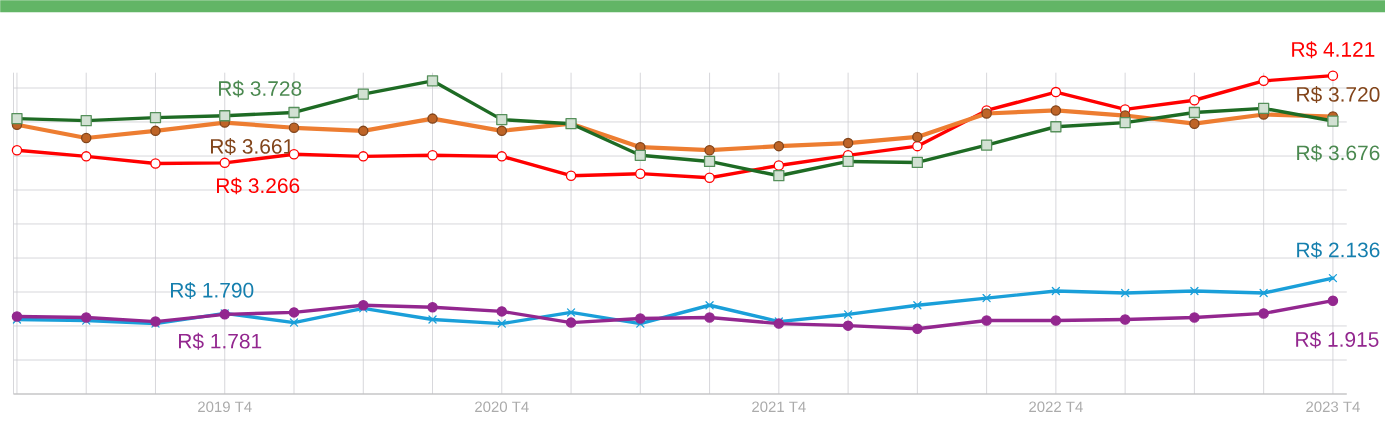 The width and height of the screenshot is (1385, 448). What do you see at coordinates (1333, 407) in the screenshot?
I see `x-tick-label: 2023 T4` at bounding box center [1333, 407].